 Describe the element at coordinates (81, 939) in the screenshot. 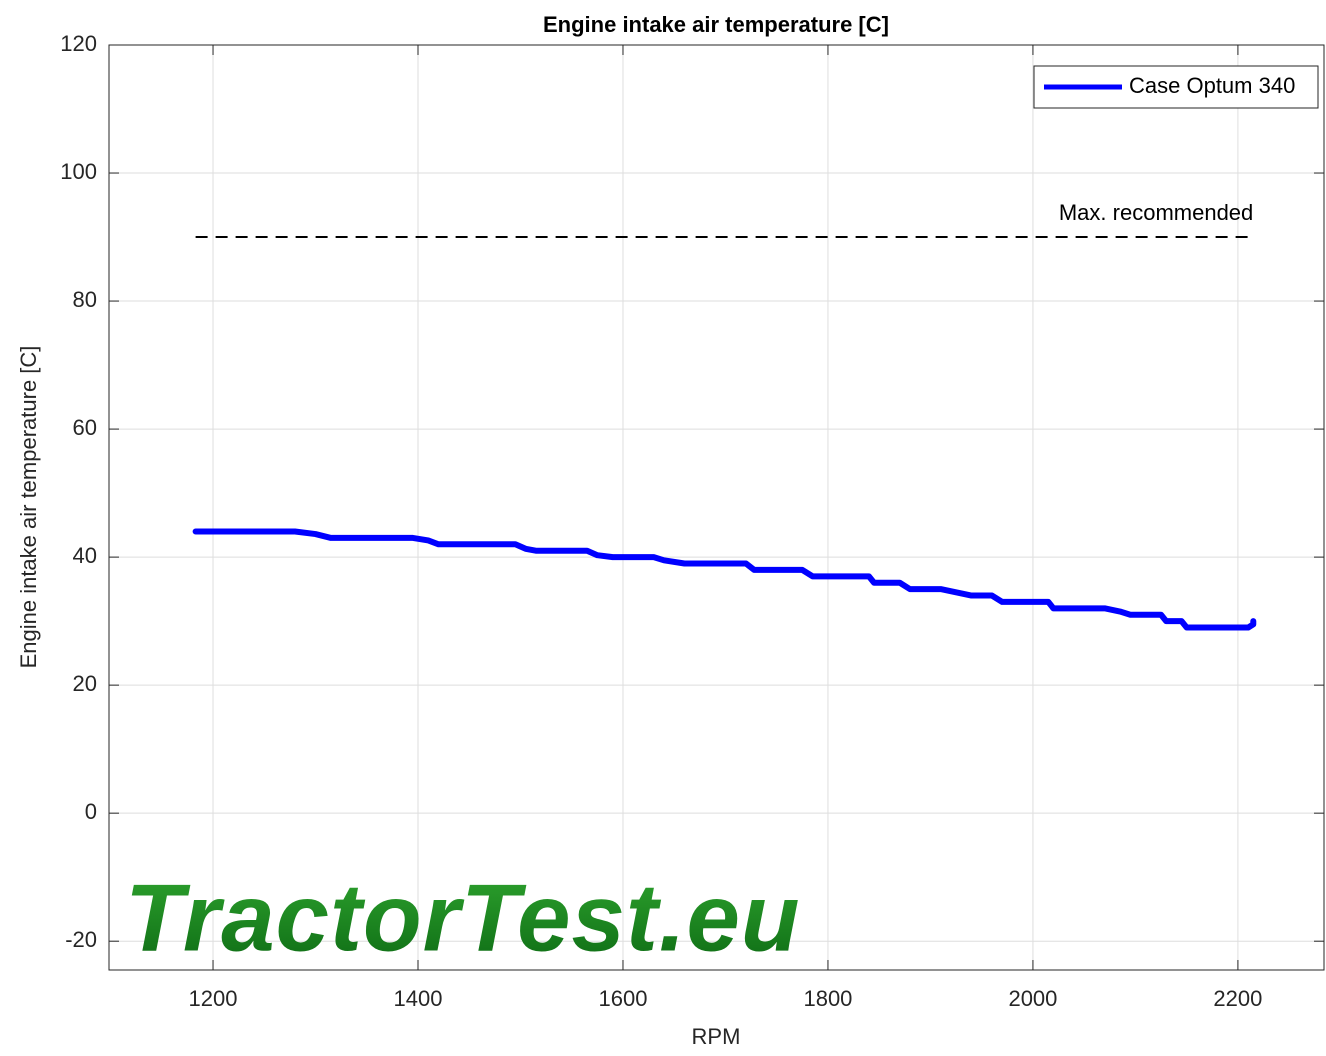

I see `y-tick-label: -20` at that location.